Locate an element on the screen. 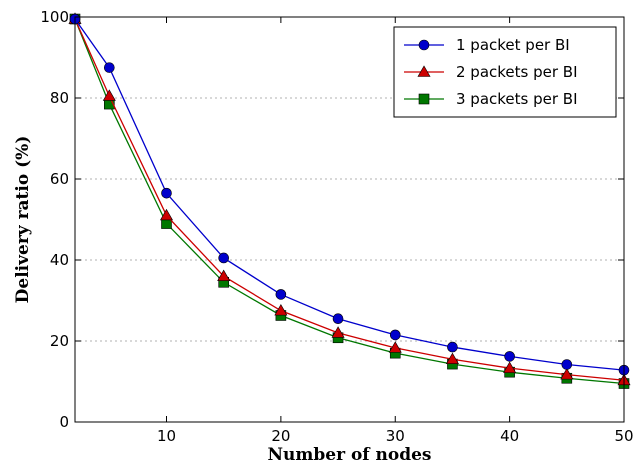  legend-item: 2 packets per BI is located at coordinates (491, 72).